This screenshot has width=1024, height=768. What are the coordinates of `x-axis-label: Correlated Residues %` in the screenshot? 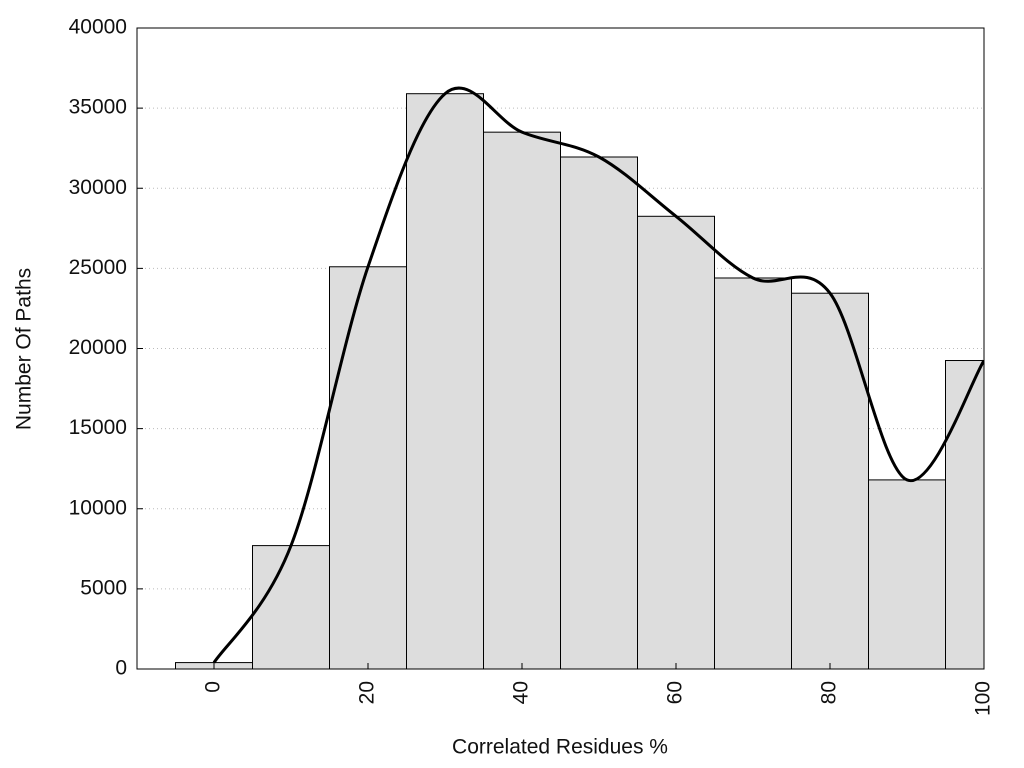 It's located at (560, 747).